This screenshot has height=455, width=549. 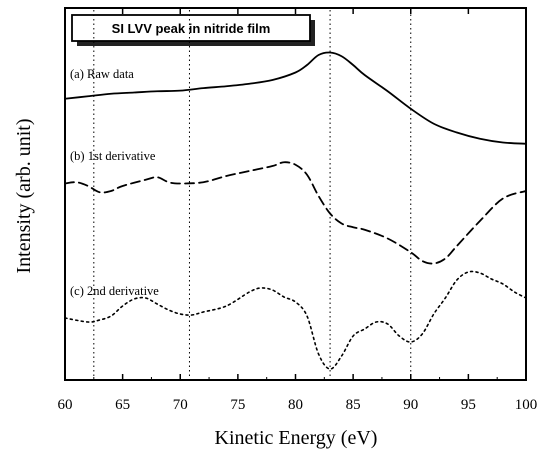 I want to click on series-label-3: (c) 2nd derivative, so click(x=114, y=291).